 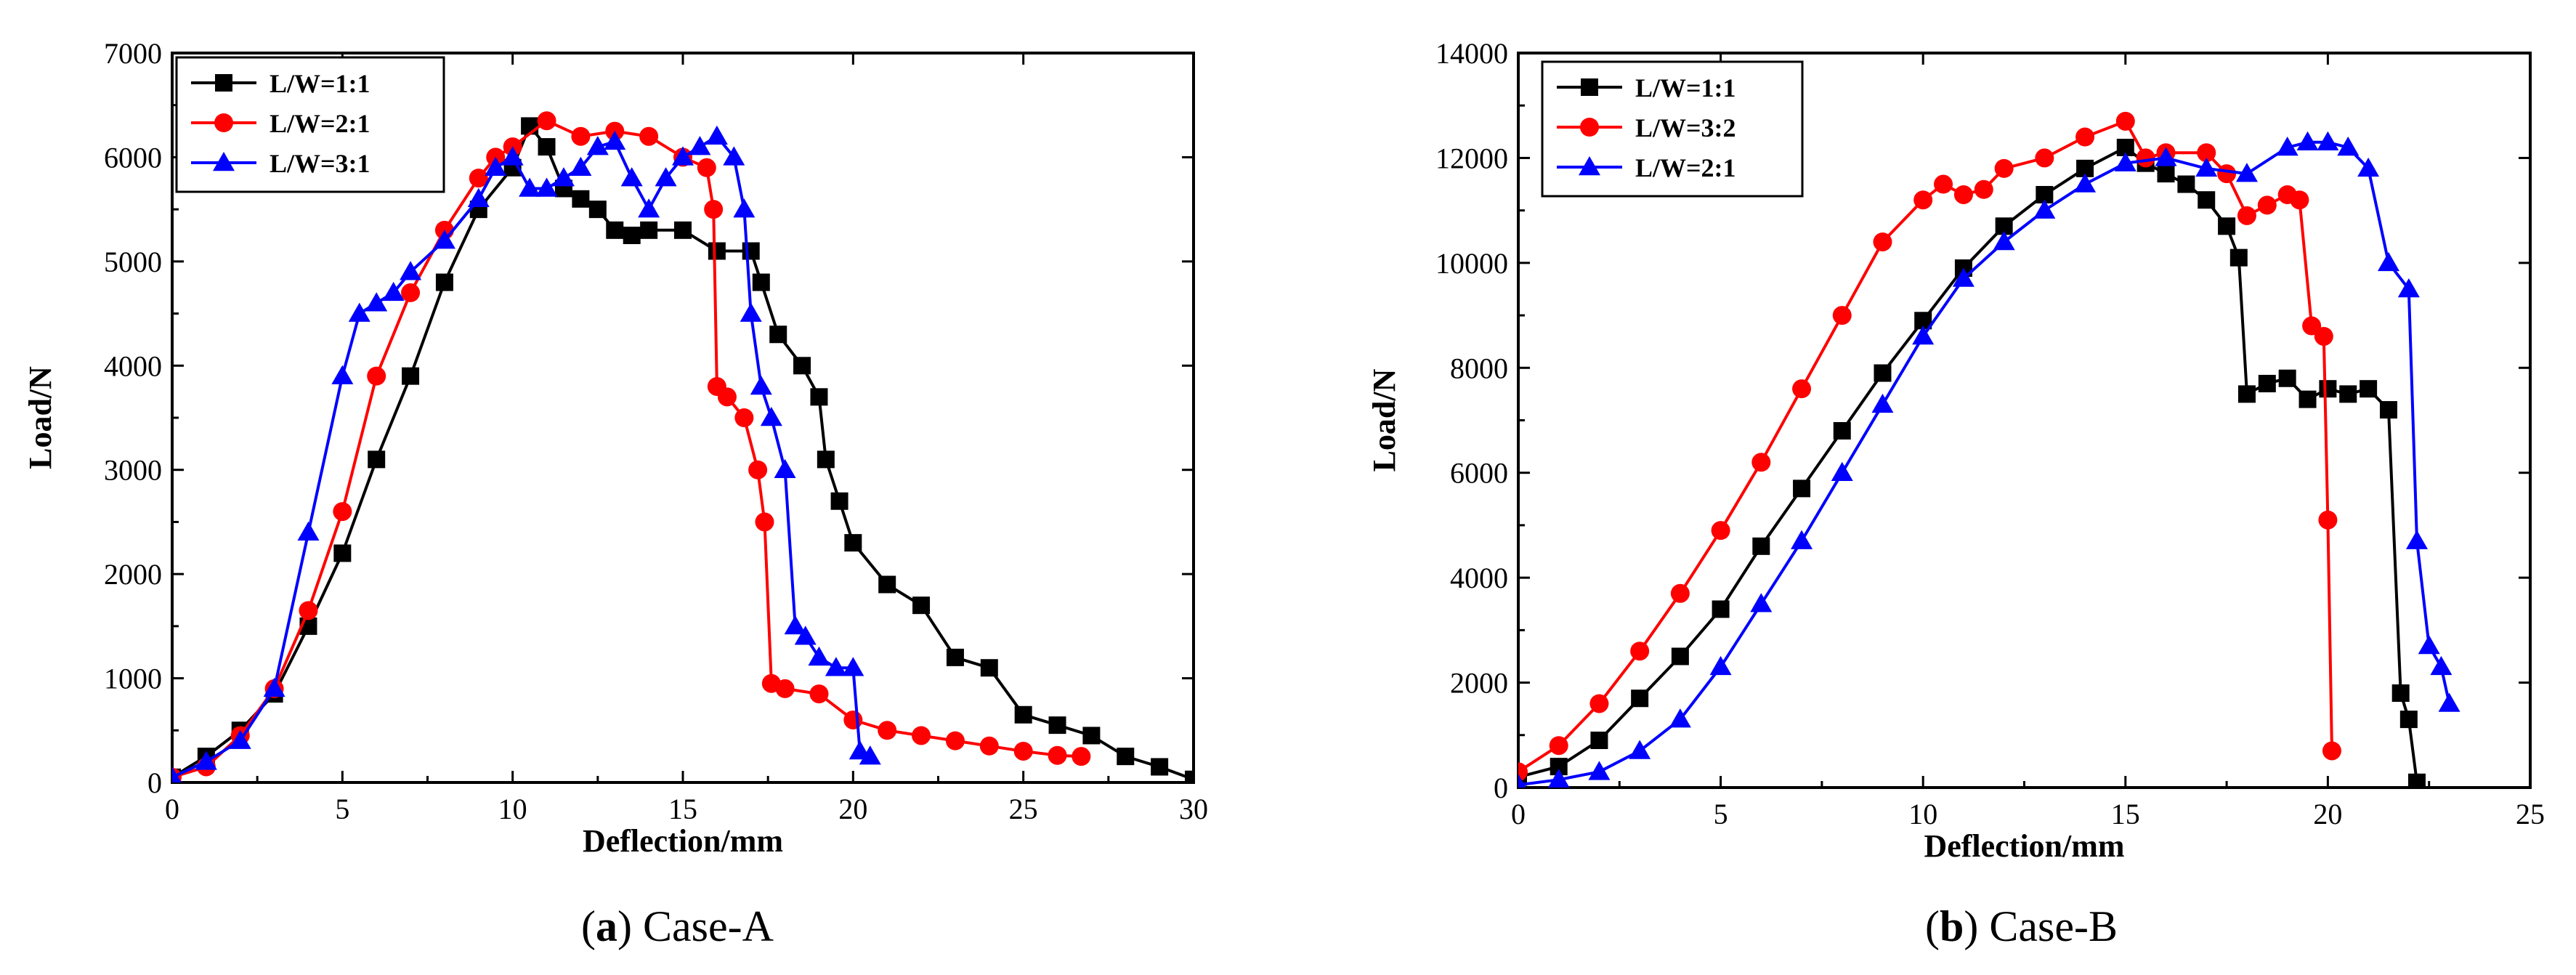 I want to click on caption-letter: a, so click(x=606, y=926).